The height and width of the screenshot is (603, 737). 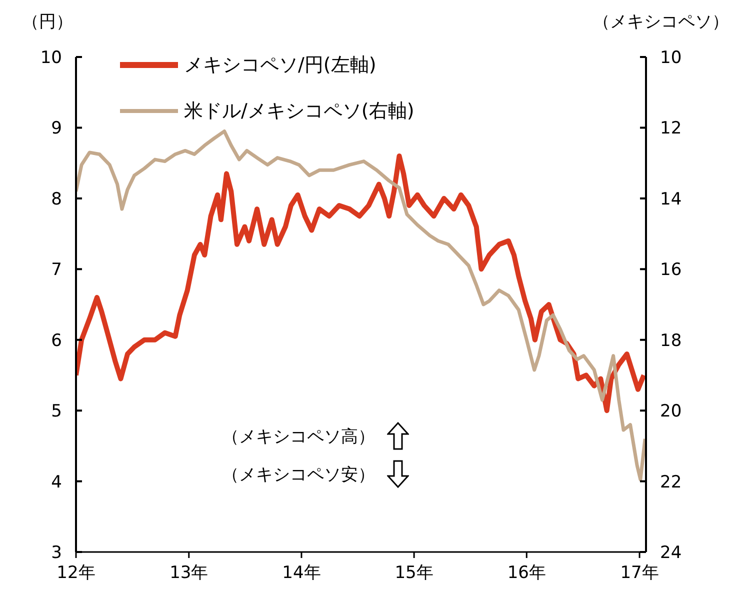 I want to click on y-tick-label: 3, so click(x=56, y=553).